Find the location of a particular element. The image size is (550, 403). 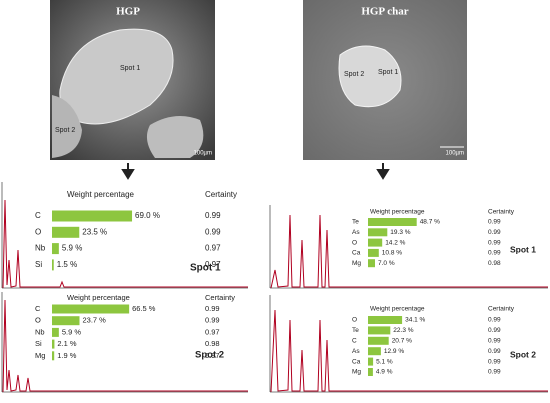

weight-label: 20.7 % is located at coordinates (402, 341).